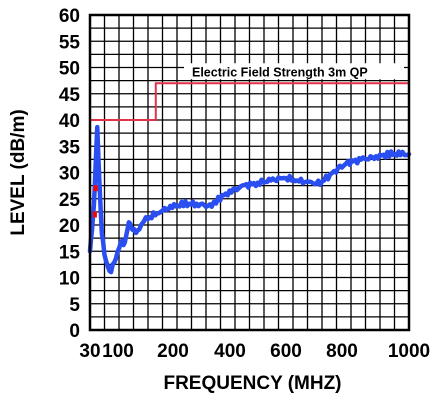 Image resolution: width=436 pixels, height=397 pixels. I want to click on y-axis-ticks: 0 5 10 15 20 25 30 35 40 45 50 55 60, so click(70, 174).